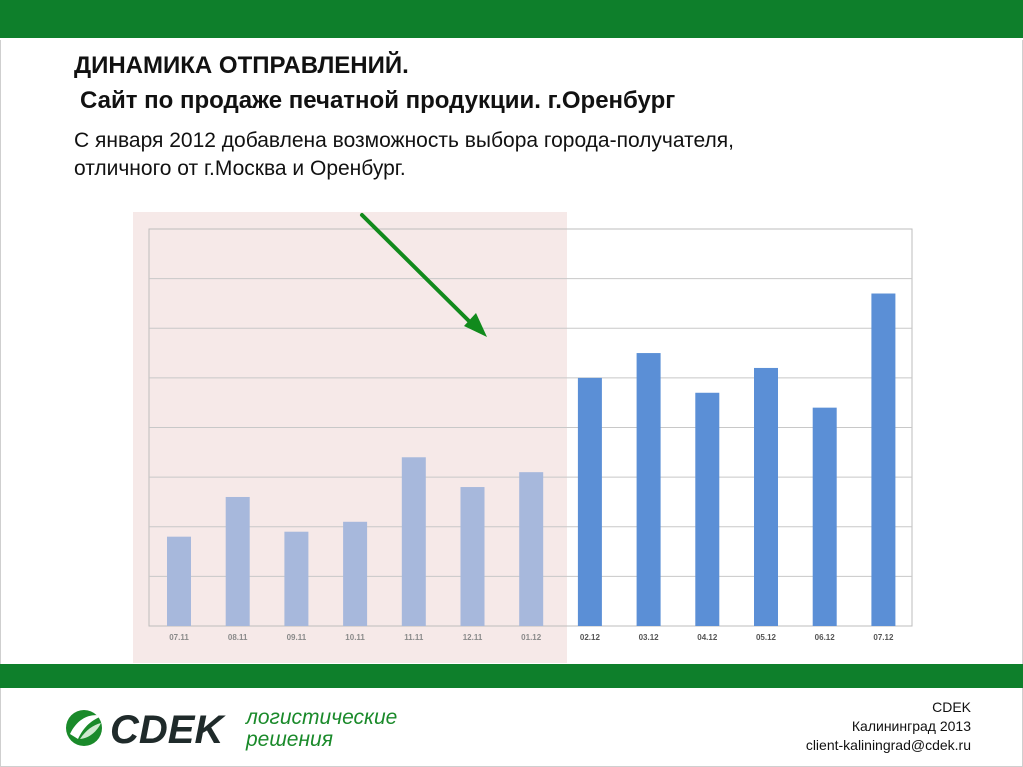 The image size is (1023, 767). What do you see at coordinates (511, 39) in the screenshot?
I see `header-divider` at bounding box center [511, 39].